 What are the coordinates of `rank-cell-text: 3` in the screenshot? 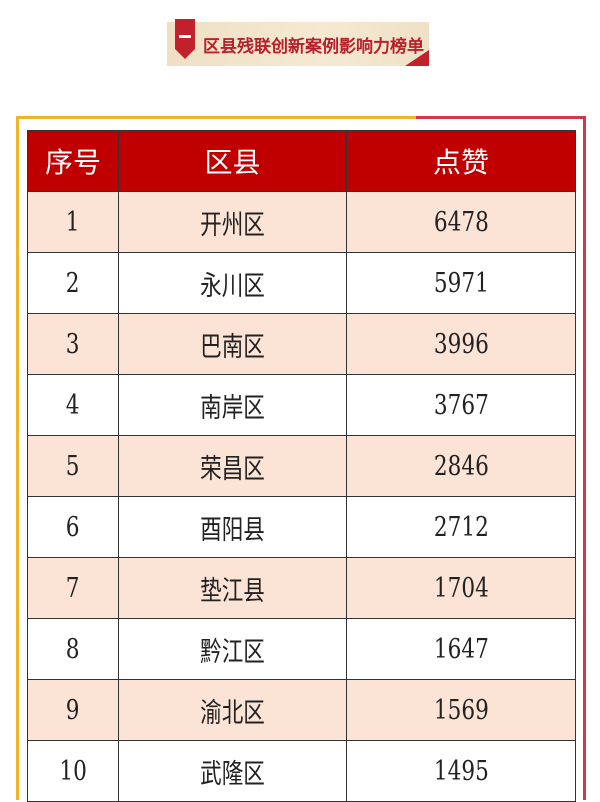 It's located at (73, 344).